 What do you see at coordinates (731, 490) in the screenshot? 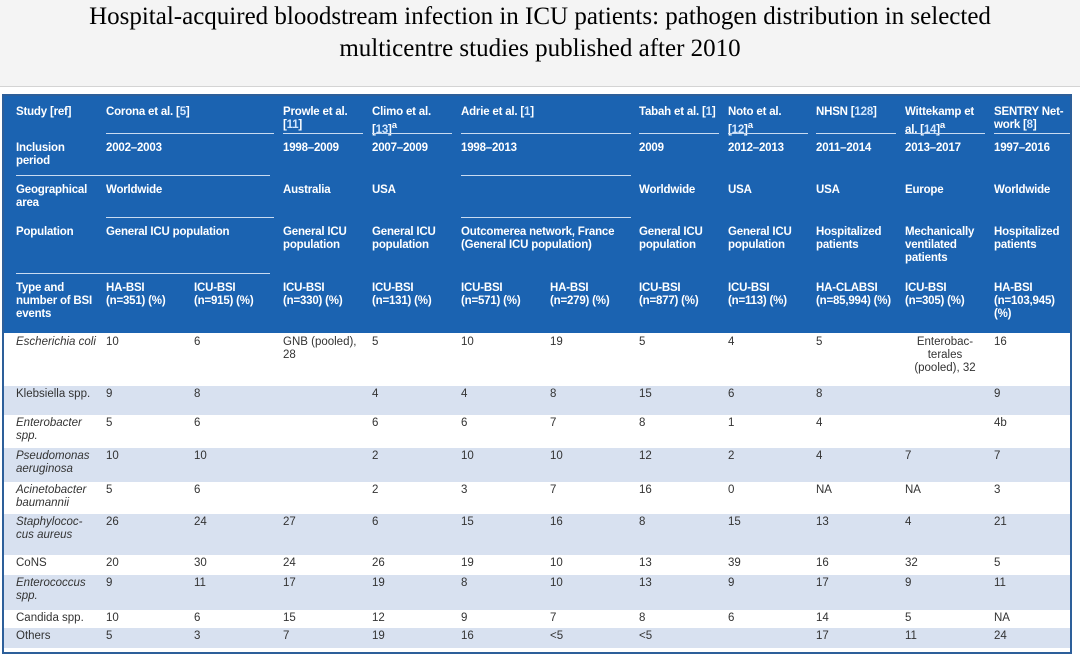
I see `data-cell: 0` at bounding box center [731, 490].